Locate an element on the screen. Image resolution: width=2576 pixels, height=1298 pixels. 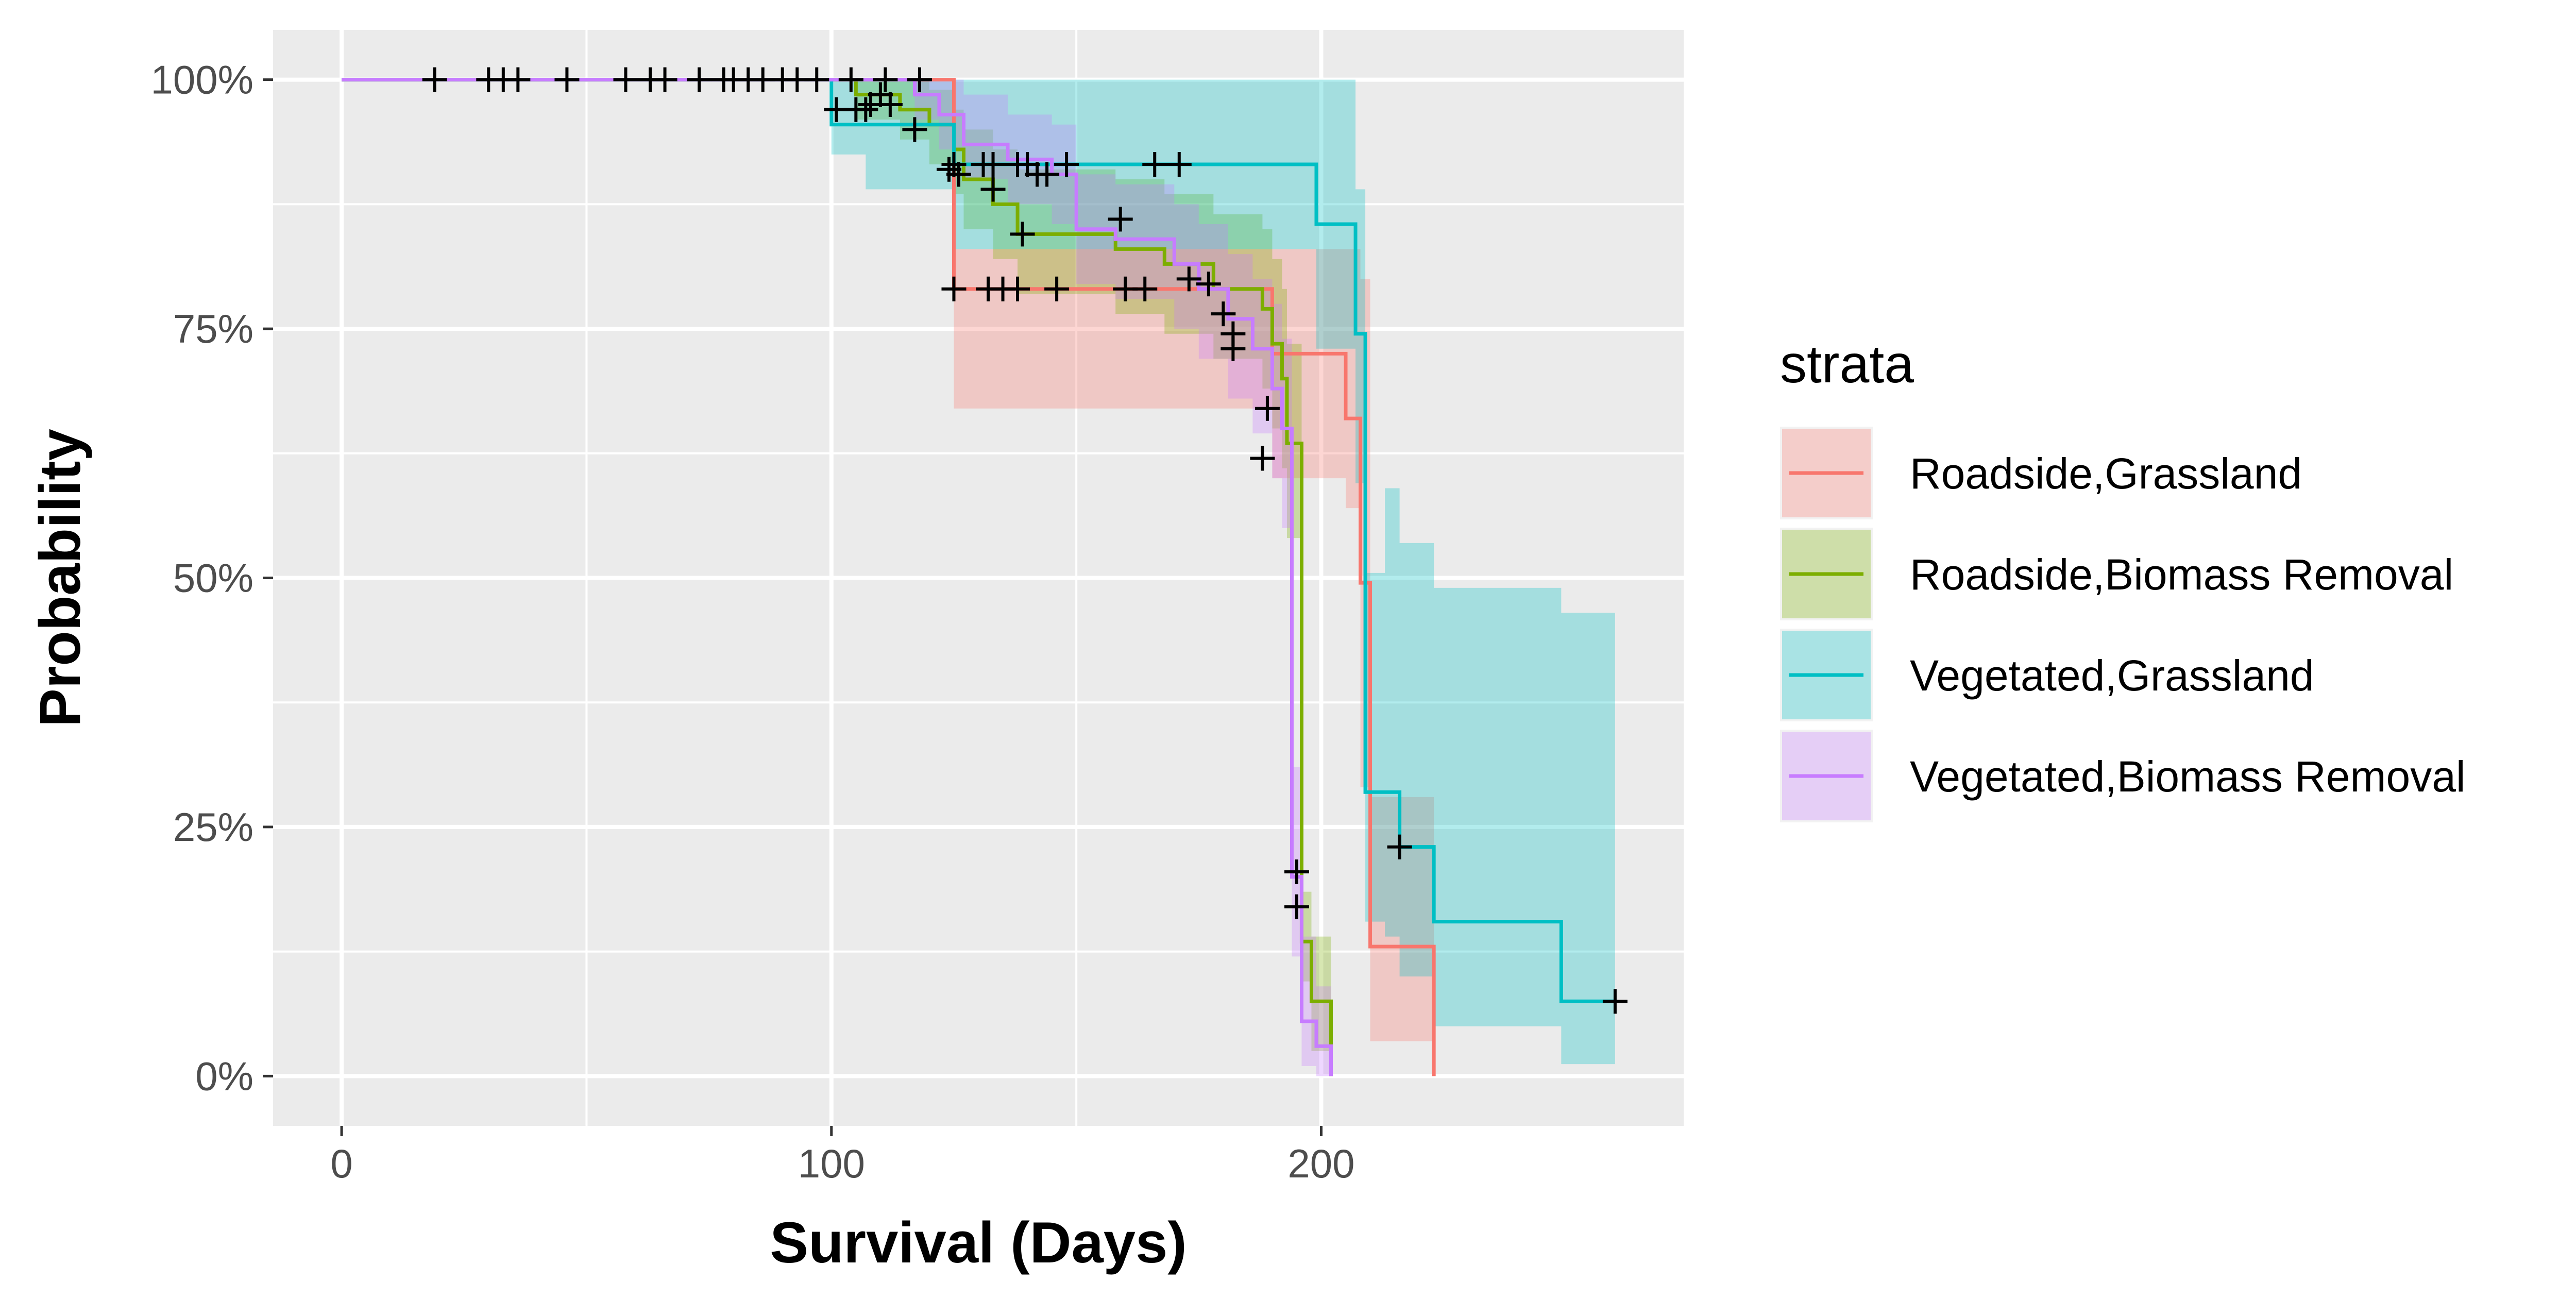
x-tick-label: 0 is located at coordinates (341, 1163).